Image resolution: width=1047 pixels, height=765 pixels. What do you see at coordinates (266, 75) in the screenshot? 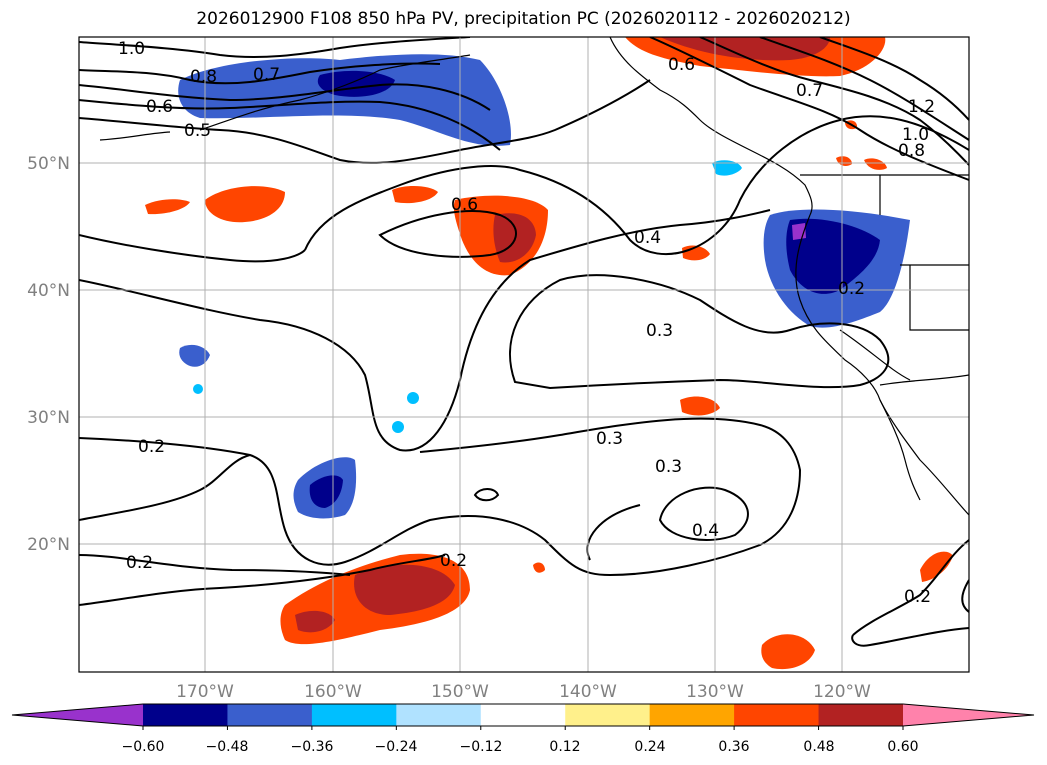
I see `contour-label: 0.7` at bounding box center [266, 75].